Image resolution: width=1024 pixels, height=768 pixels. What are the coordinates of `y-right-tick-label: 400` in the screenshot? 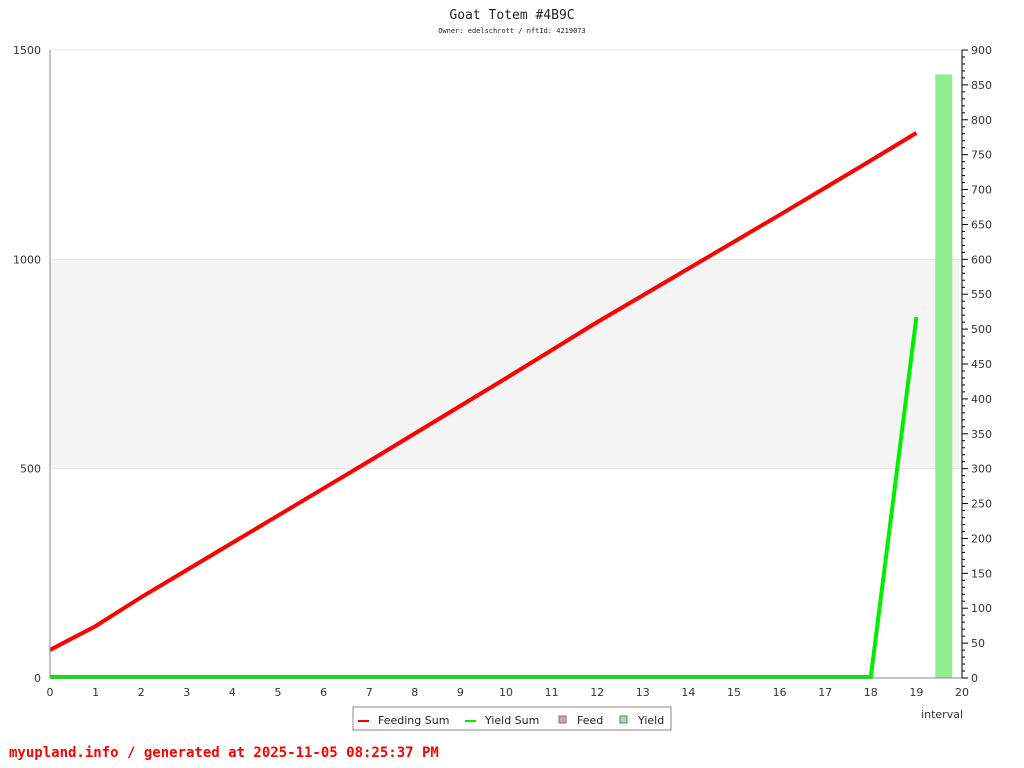 It's located at (981, 399).